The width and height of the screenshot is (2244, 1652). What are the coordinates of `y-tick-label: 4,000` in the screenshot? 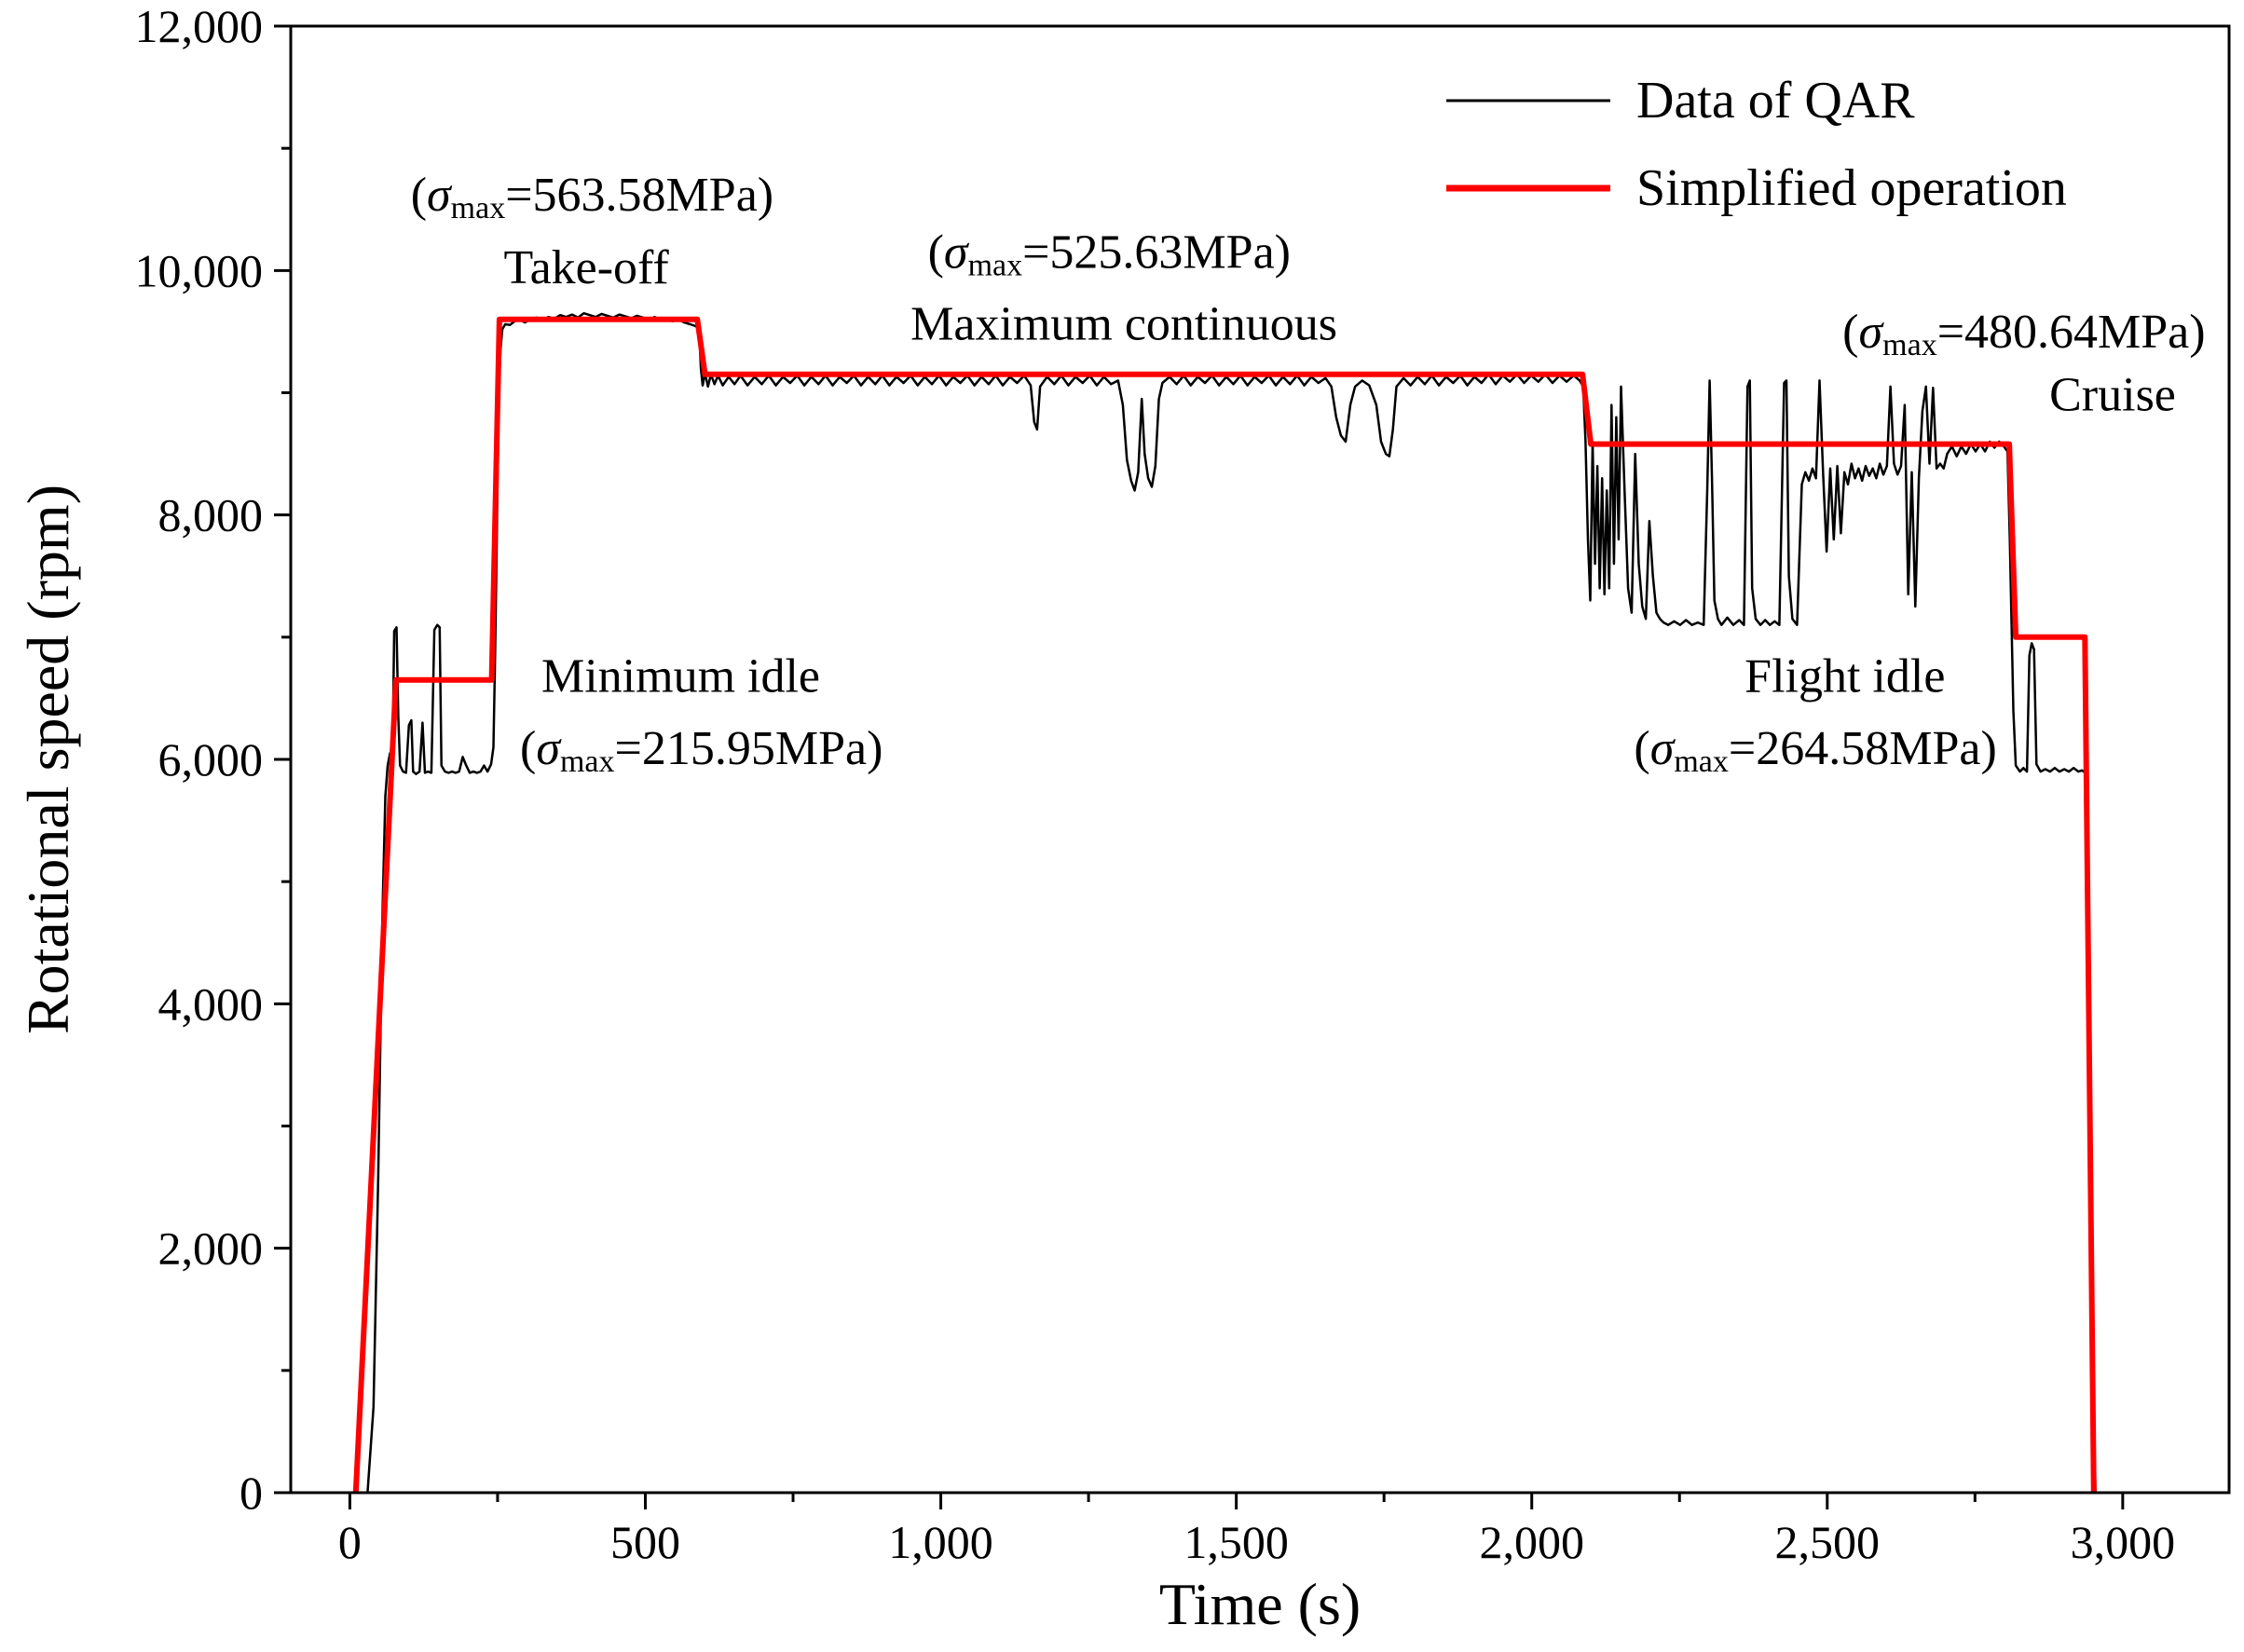 It's located at (211, 1003).